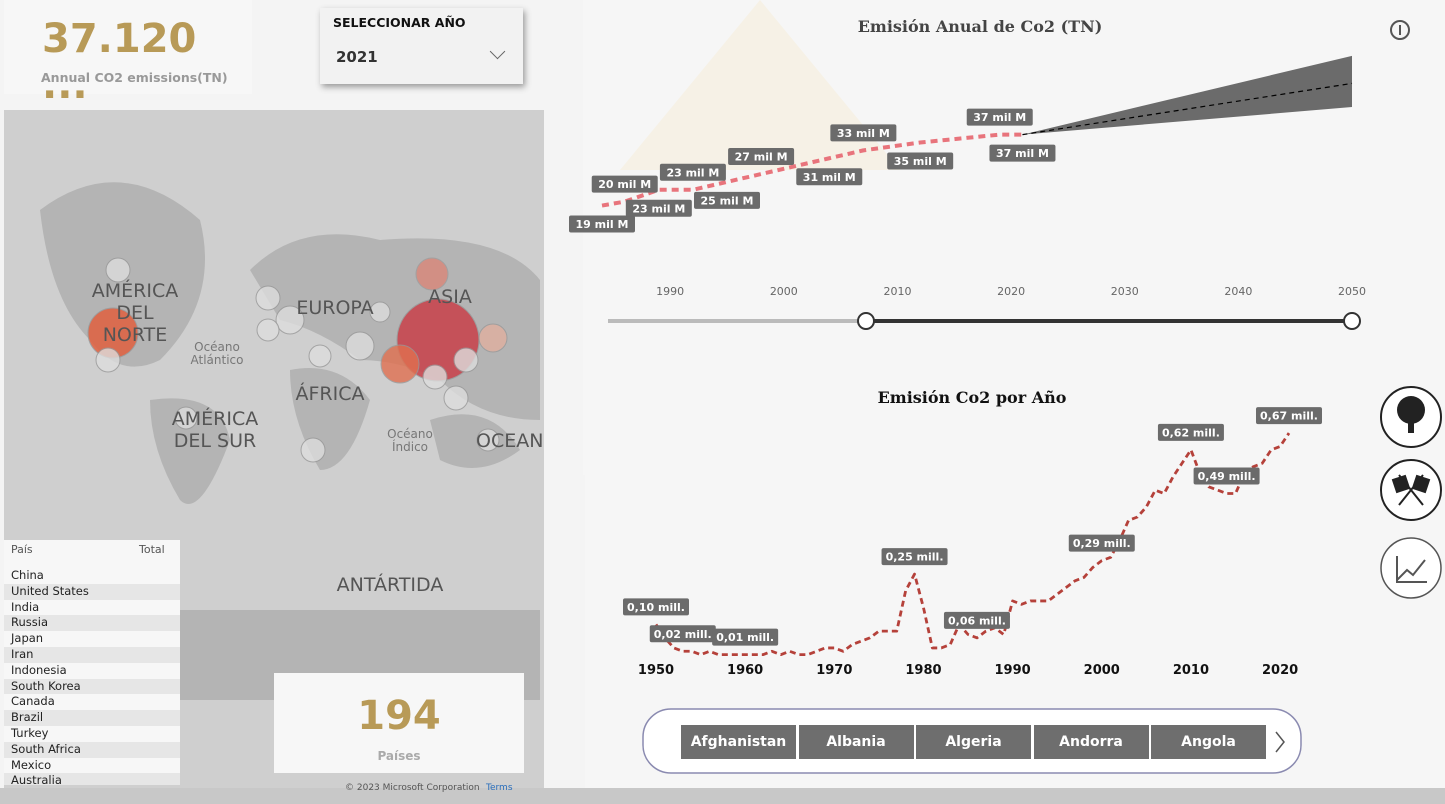 The height and width of the screenshot is (804, 1445). Describe the element at coordinates (399, 723) in the screenshot. I see `count-card: 194 Países` at that location.